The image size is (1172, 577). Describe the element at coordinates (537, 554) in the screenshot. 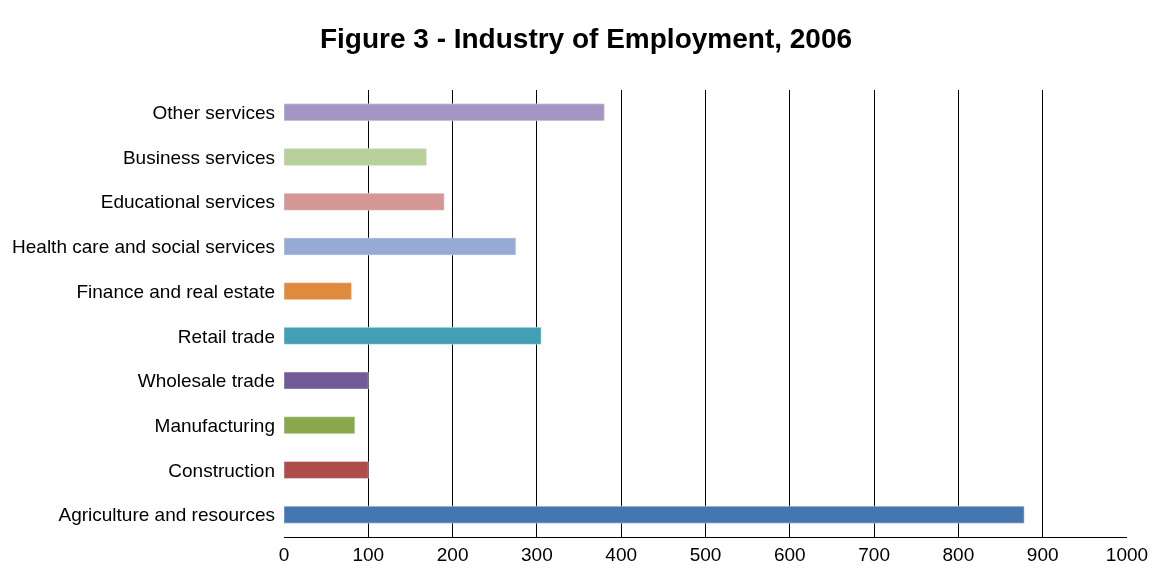

I see `x-tick-label: 300` at that location.